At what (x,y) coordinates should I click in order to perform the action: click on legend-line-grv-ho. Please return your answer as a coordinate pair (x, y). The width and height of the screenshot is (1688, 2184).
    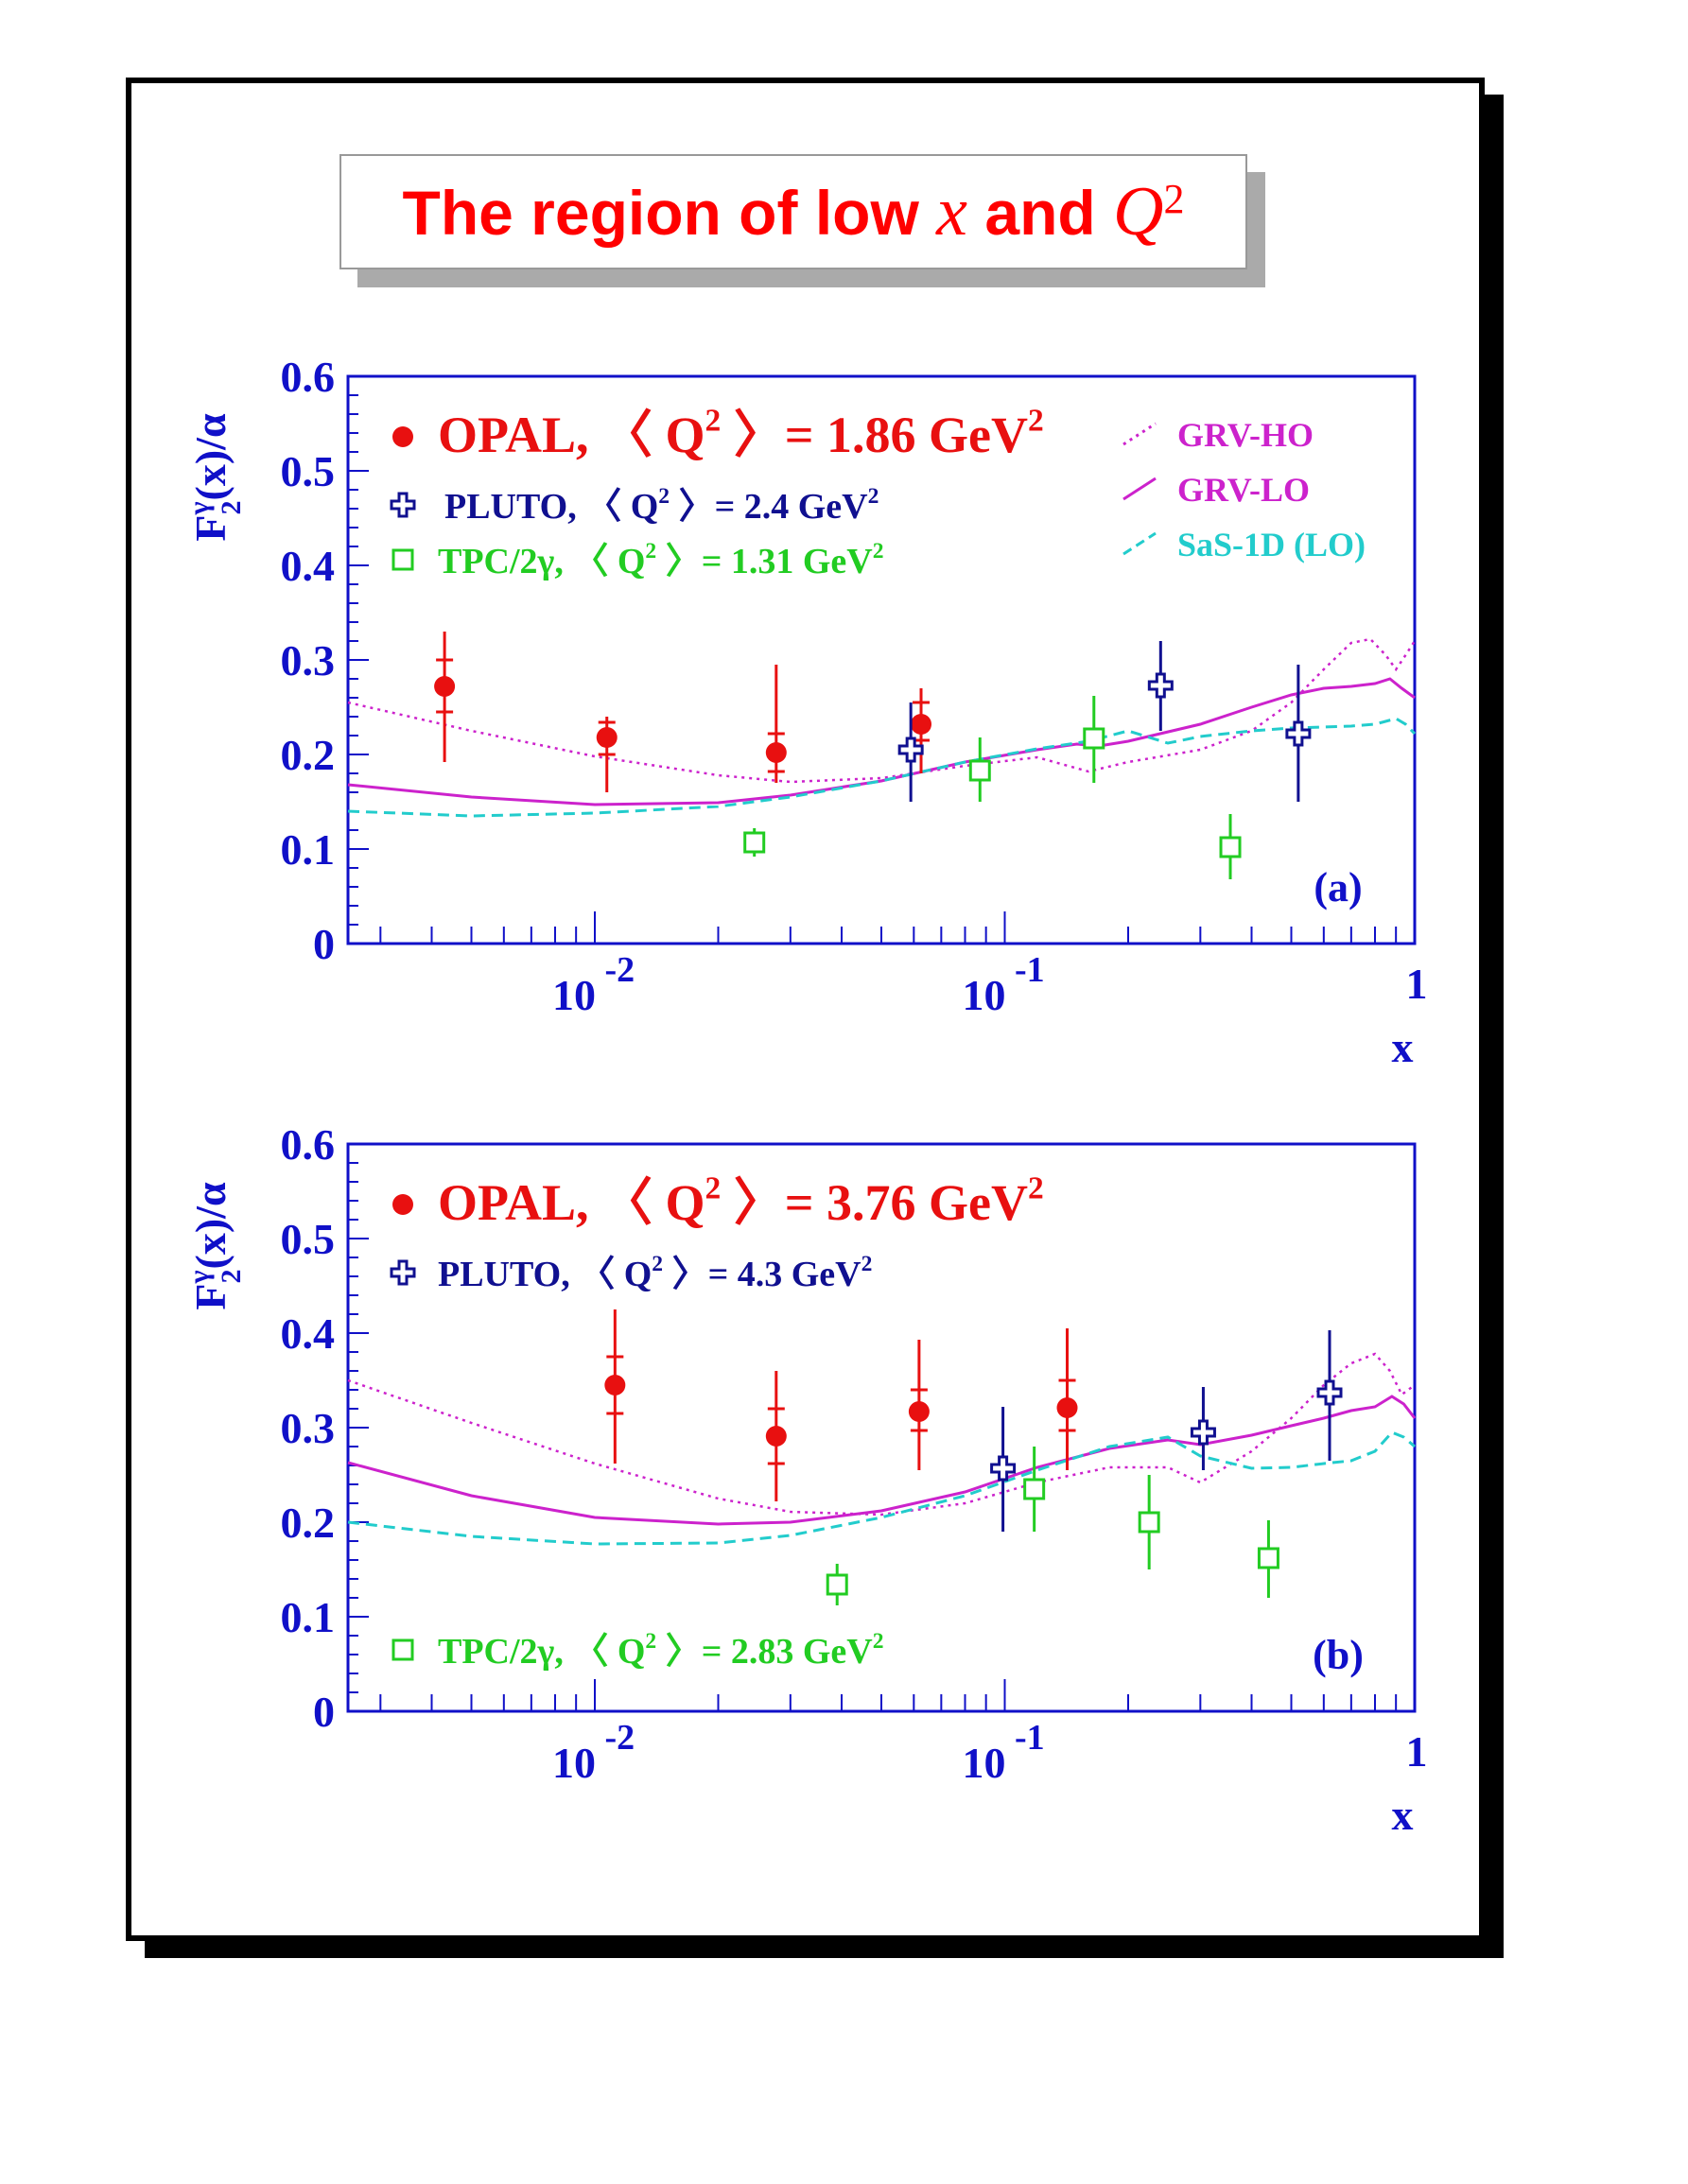
    Looking at the image, I should click on (1139, 434).